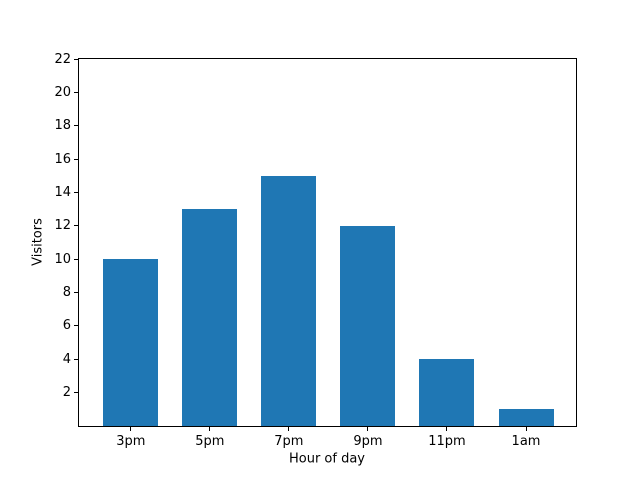 Image resolution: width=640 pixels, height=480 pixels. What do you see at coordinates (62, 159) in the screenshot?
I see `y-tick-label: 16` at bounding box center [62, 159].